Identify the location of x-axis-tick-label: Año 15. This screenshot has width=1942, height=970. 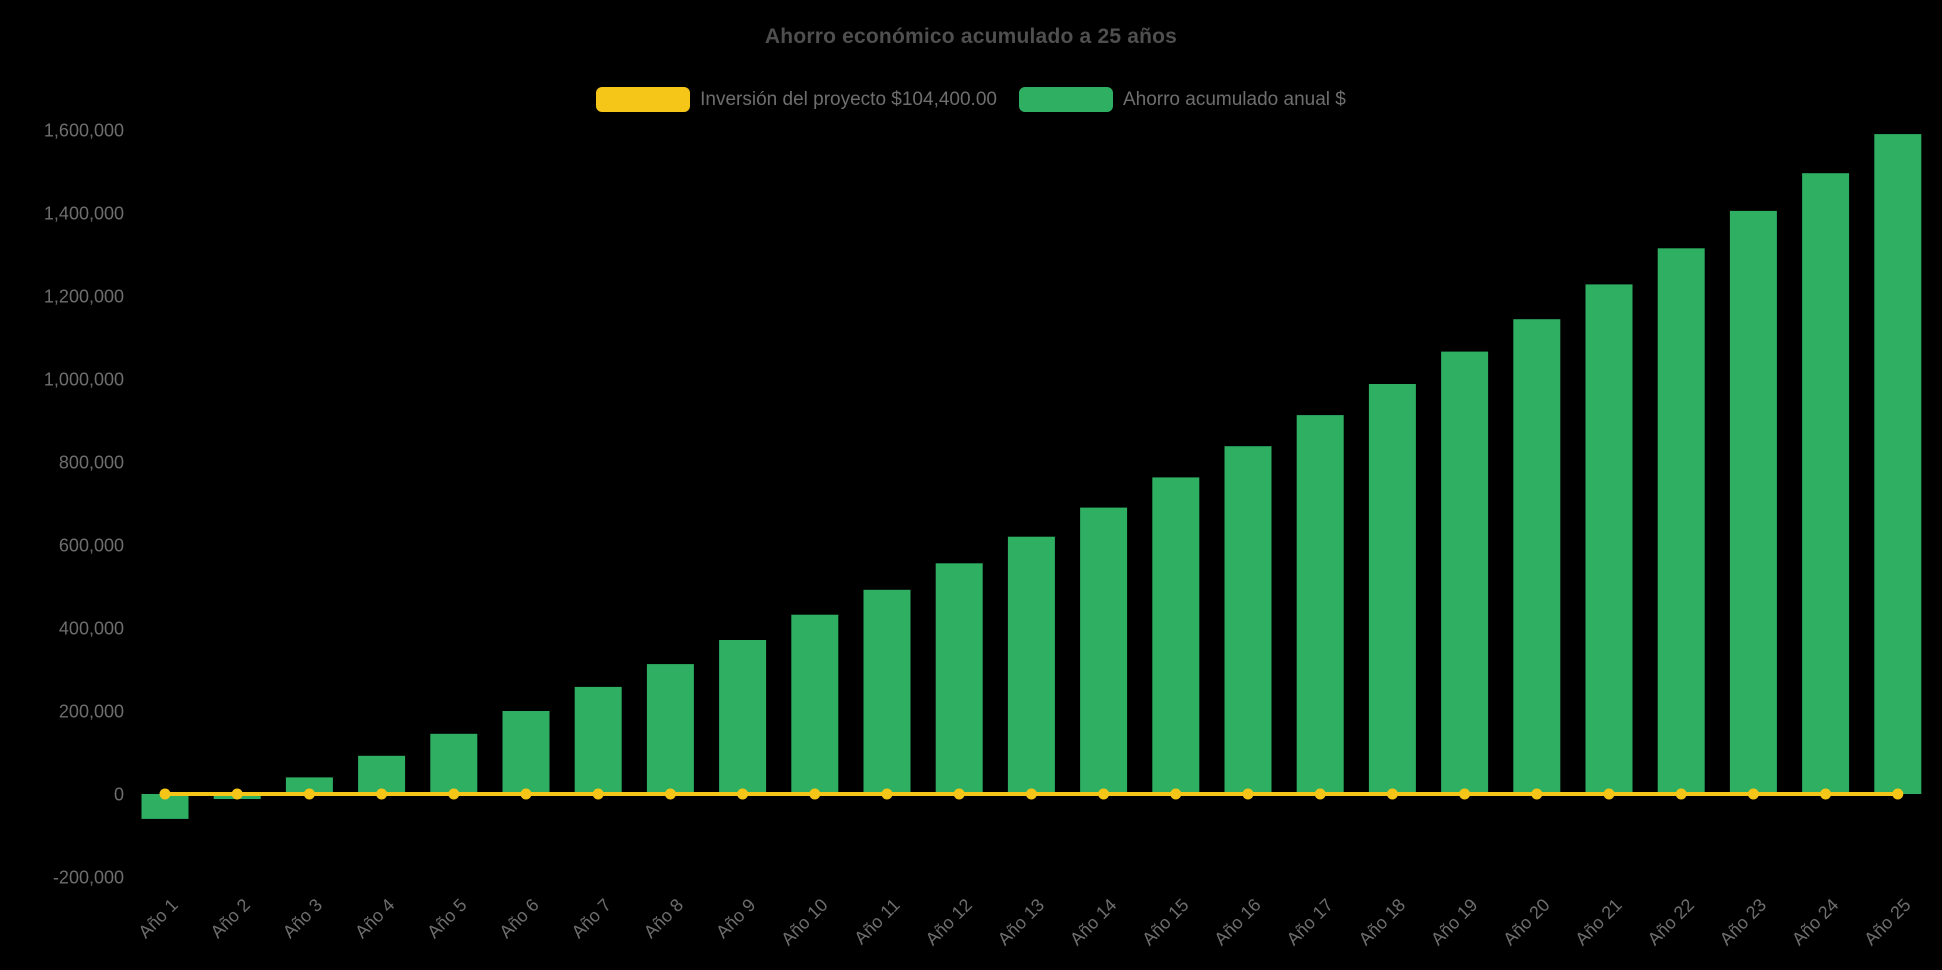
(1165, 922).